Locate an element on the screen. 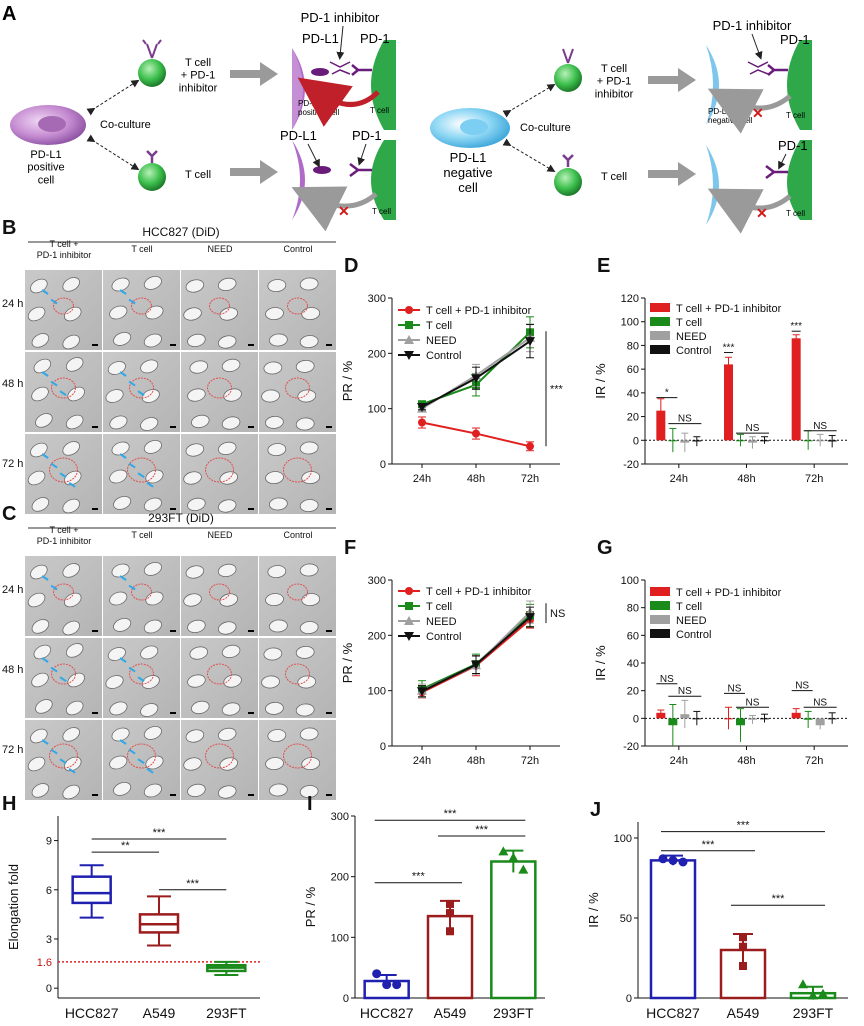 The height and width of the screenshot is (1026, 864). row-label: 48 h is located at coordinates (12, 384).